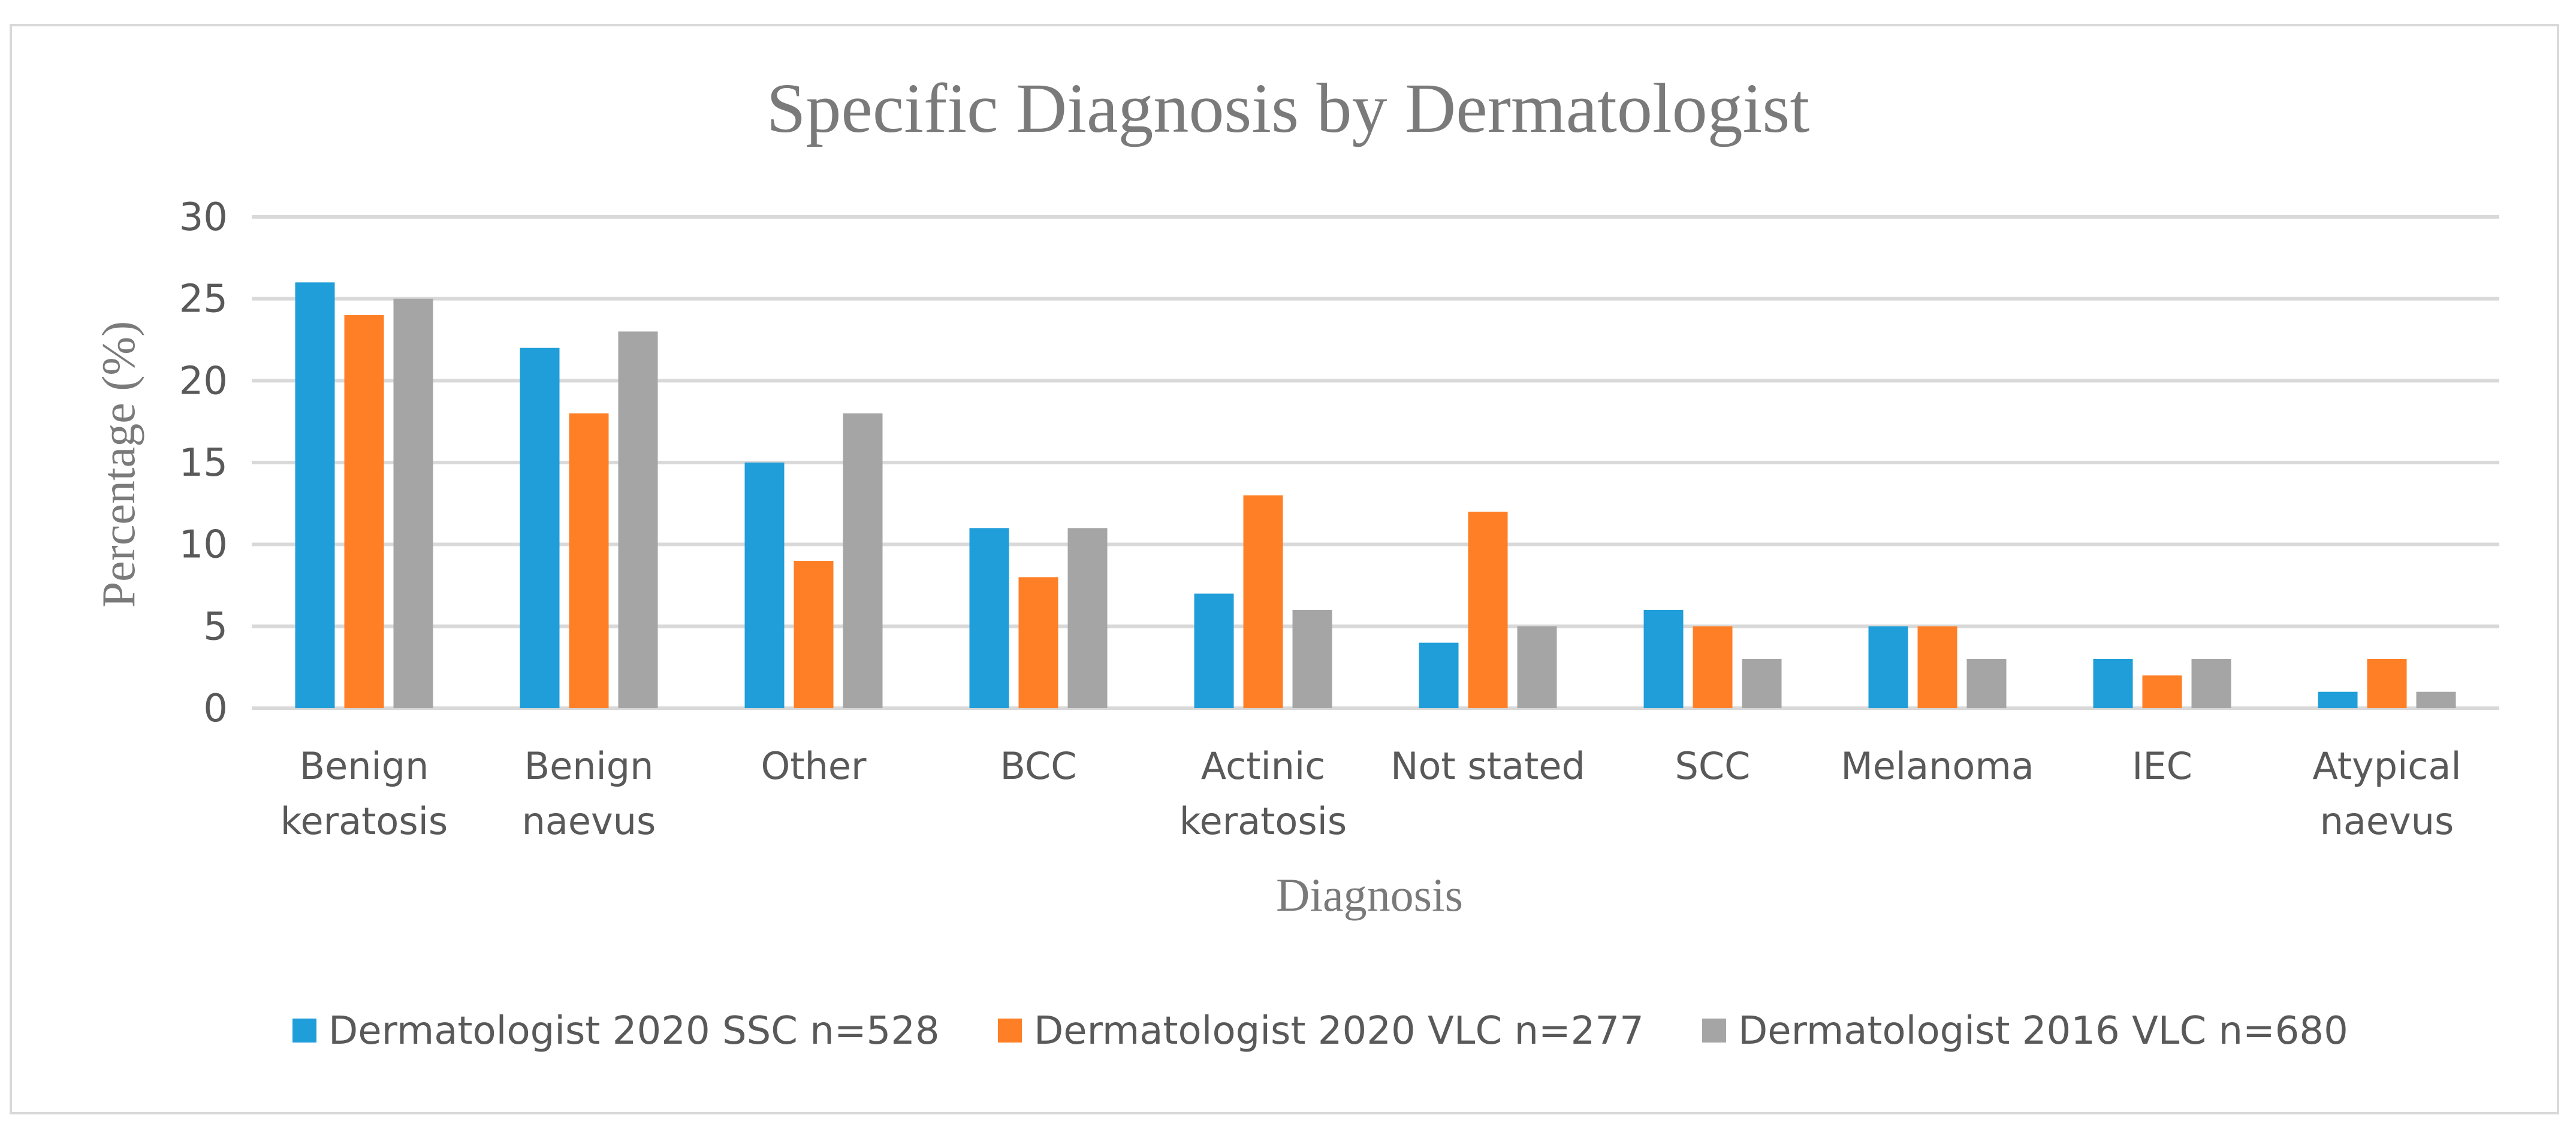 The height and width of the screenshot is (1127, 2576). Describe the element at coordinates (2387, 766) in the screenshot. I see `x-category-label-line: Atypical` at that location.